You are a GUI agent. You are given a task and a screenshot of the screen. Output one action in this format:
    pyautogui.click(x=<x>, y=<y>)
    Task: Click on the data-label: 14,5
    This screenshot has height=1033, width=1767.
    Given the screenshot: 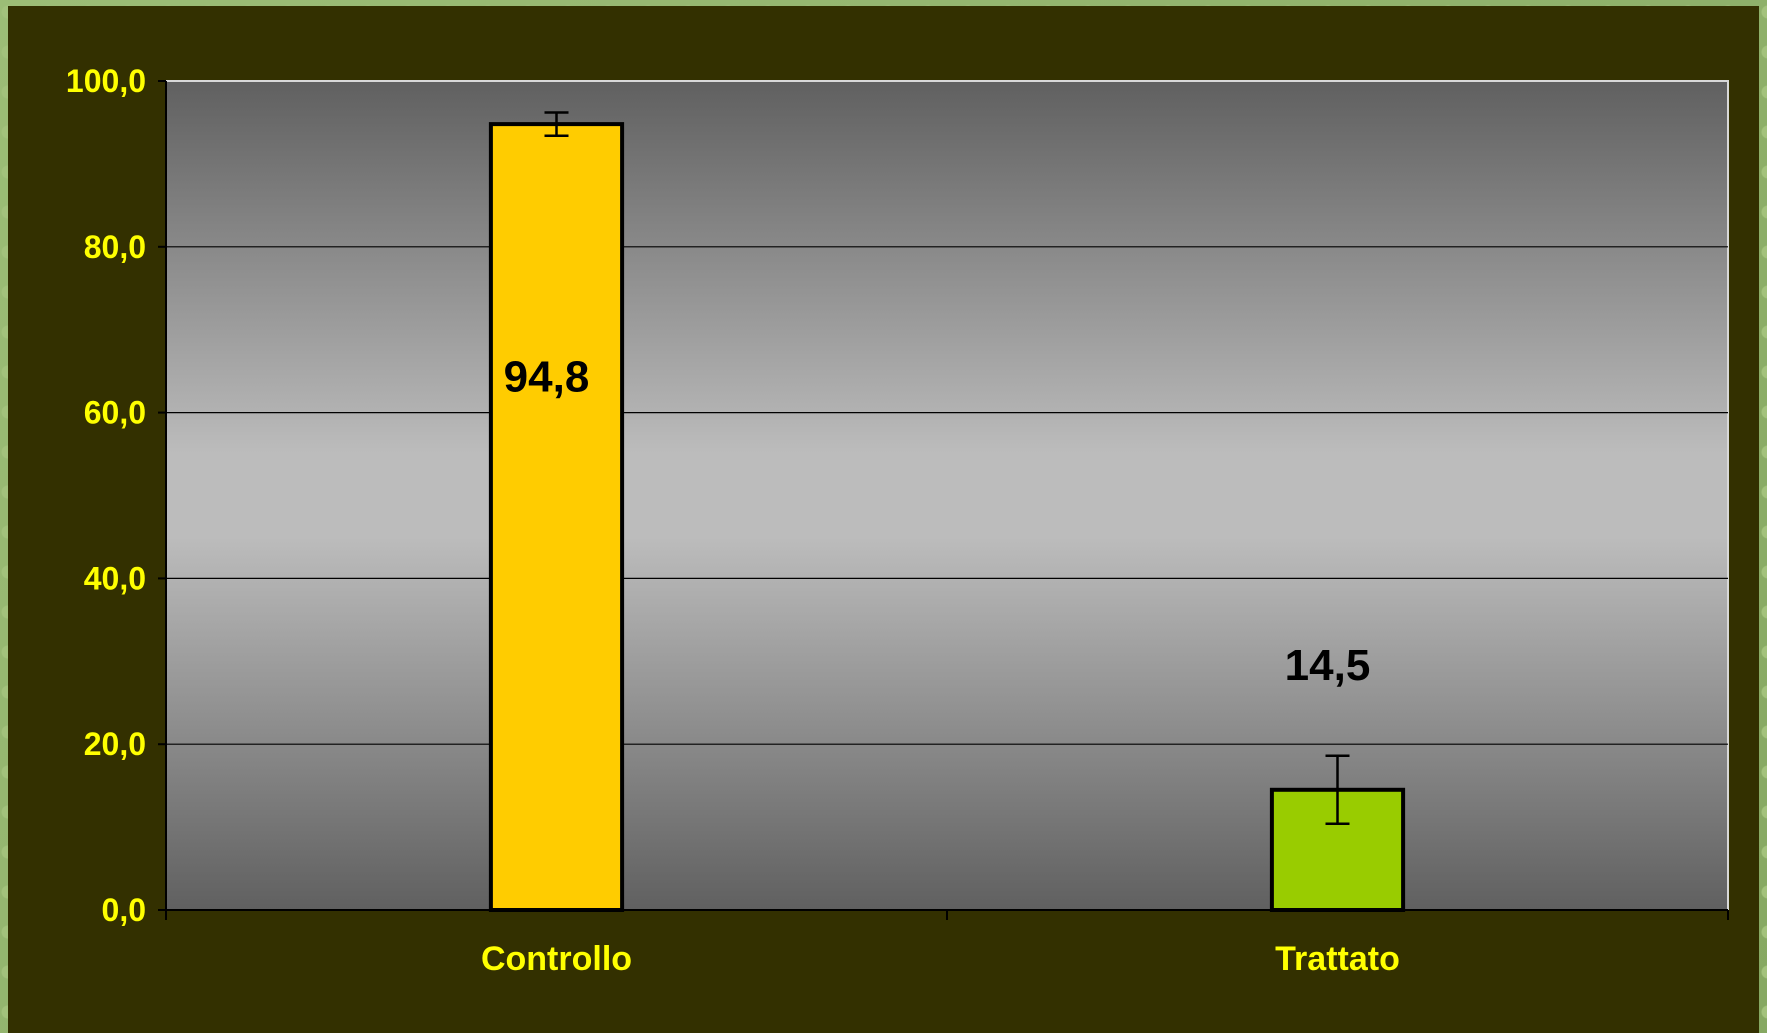 What is the action you would take?
    pyautogui.click(x=1328, y=665)
    